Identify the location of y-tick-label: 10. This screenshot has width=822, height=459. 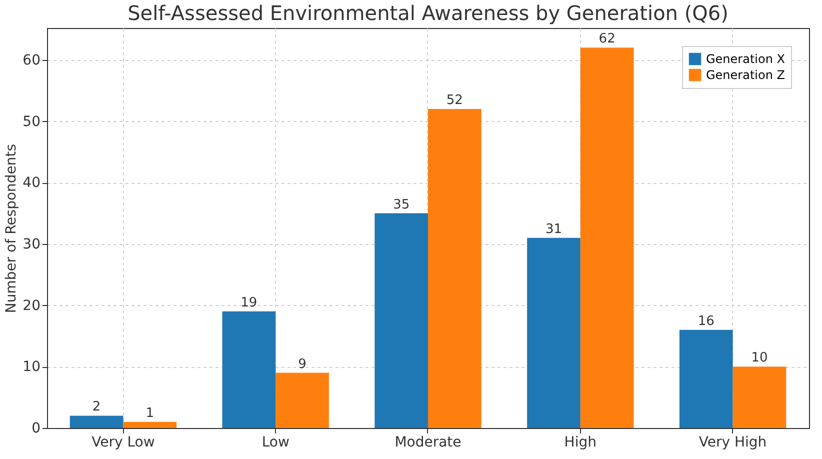
(31, 367).